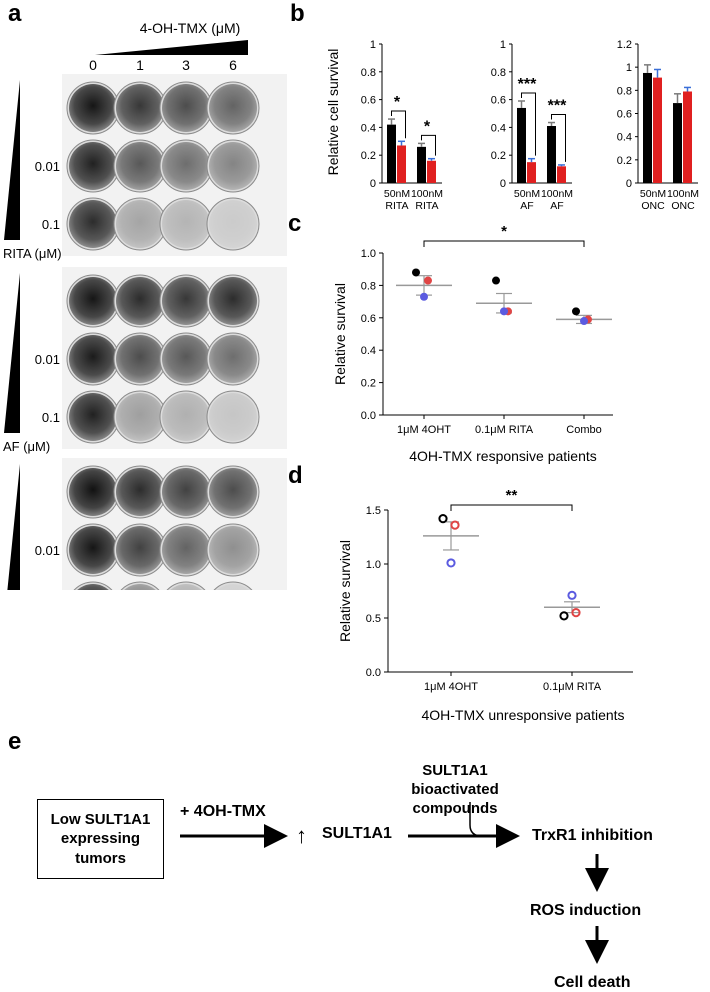 The height and width of the screenshot is (992, 710). I want to click on dose-column-label: 3, so click(186, 65).